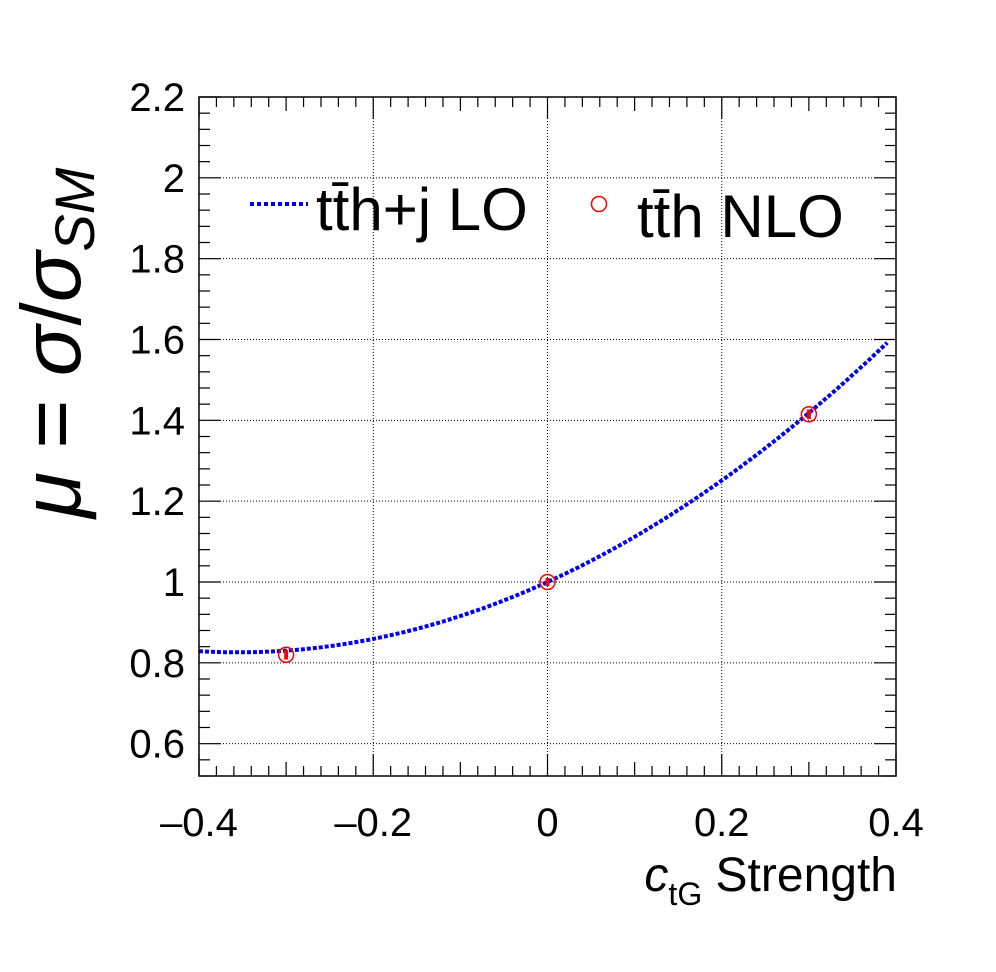 The image size is (996, 972). I want to click on x-tick-label: –0.2, so click(373, 823).